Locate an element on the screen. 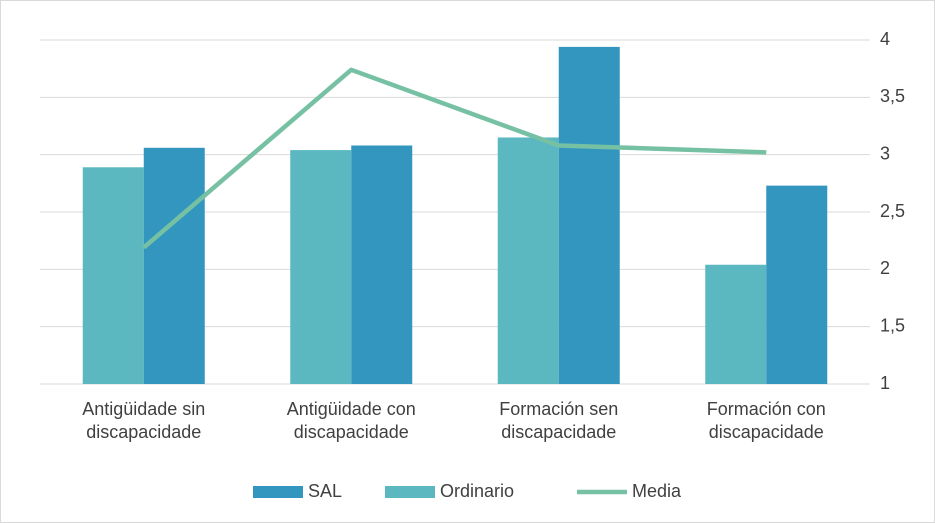  legend-label: SAL is located at coordinates (325, 491).